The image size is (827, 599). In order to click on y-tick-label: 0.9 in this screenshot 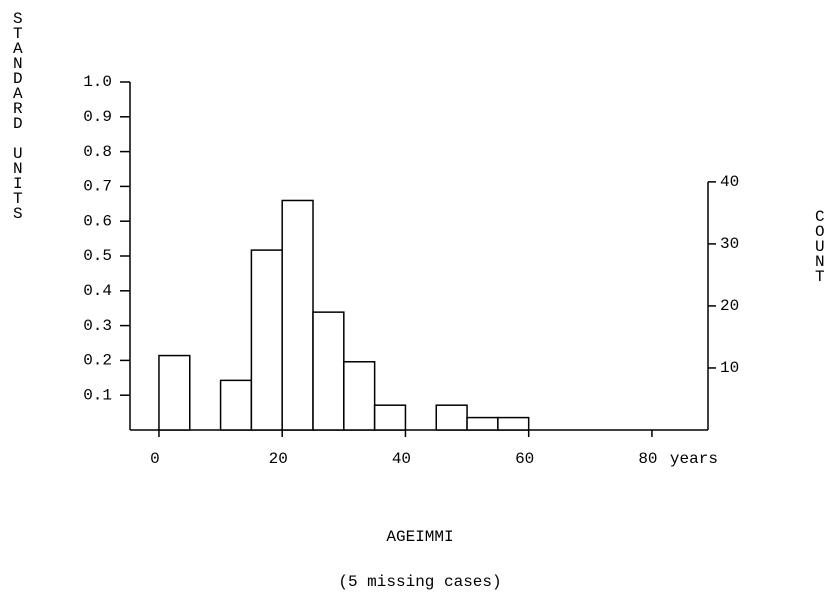, I will do `click(97, 117)`.